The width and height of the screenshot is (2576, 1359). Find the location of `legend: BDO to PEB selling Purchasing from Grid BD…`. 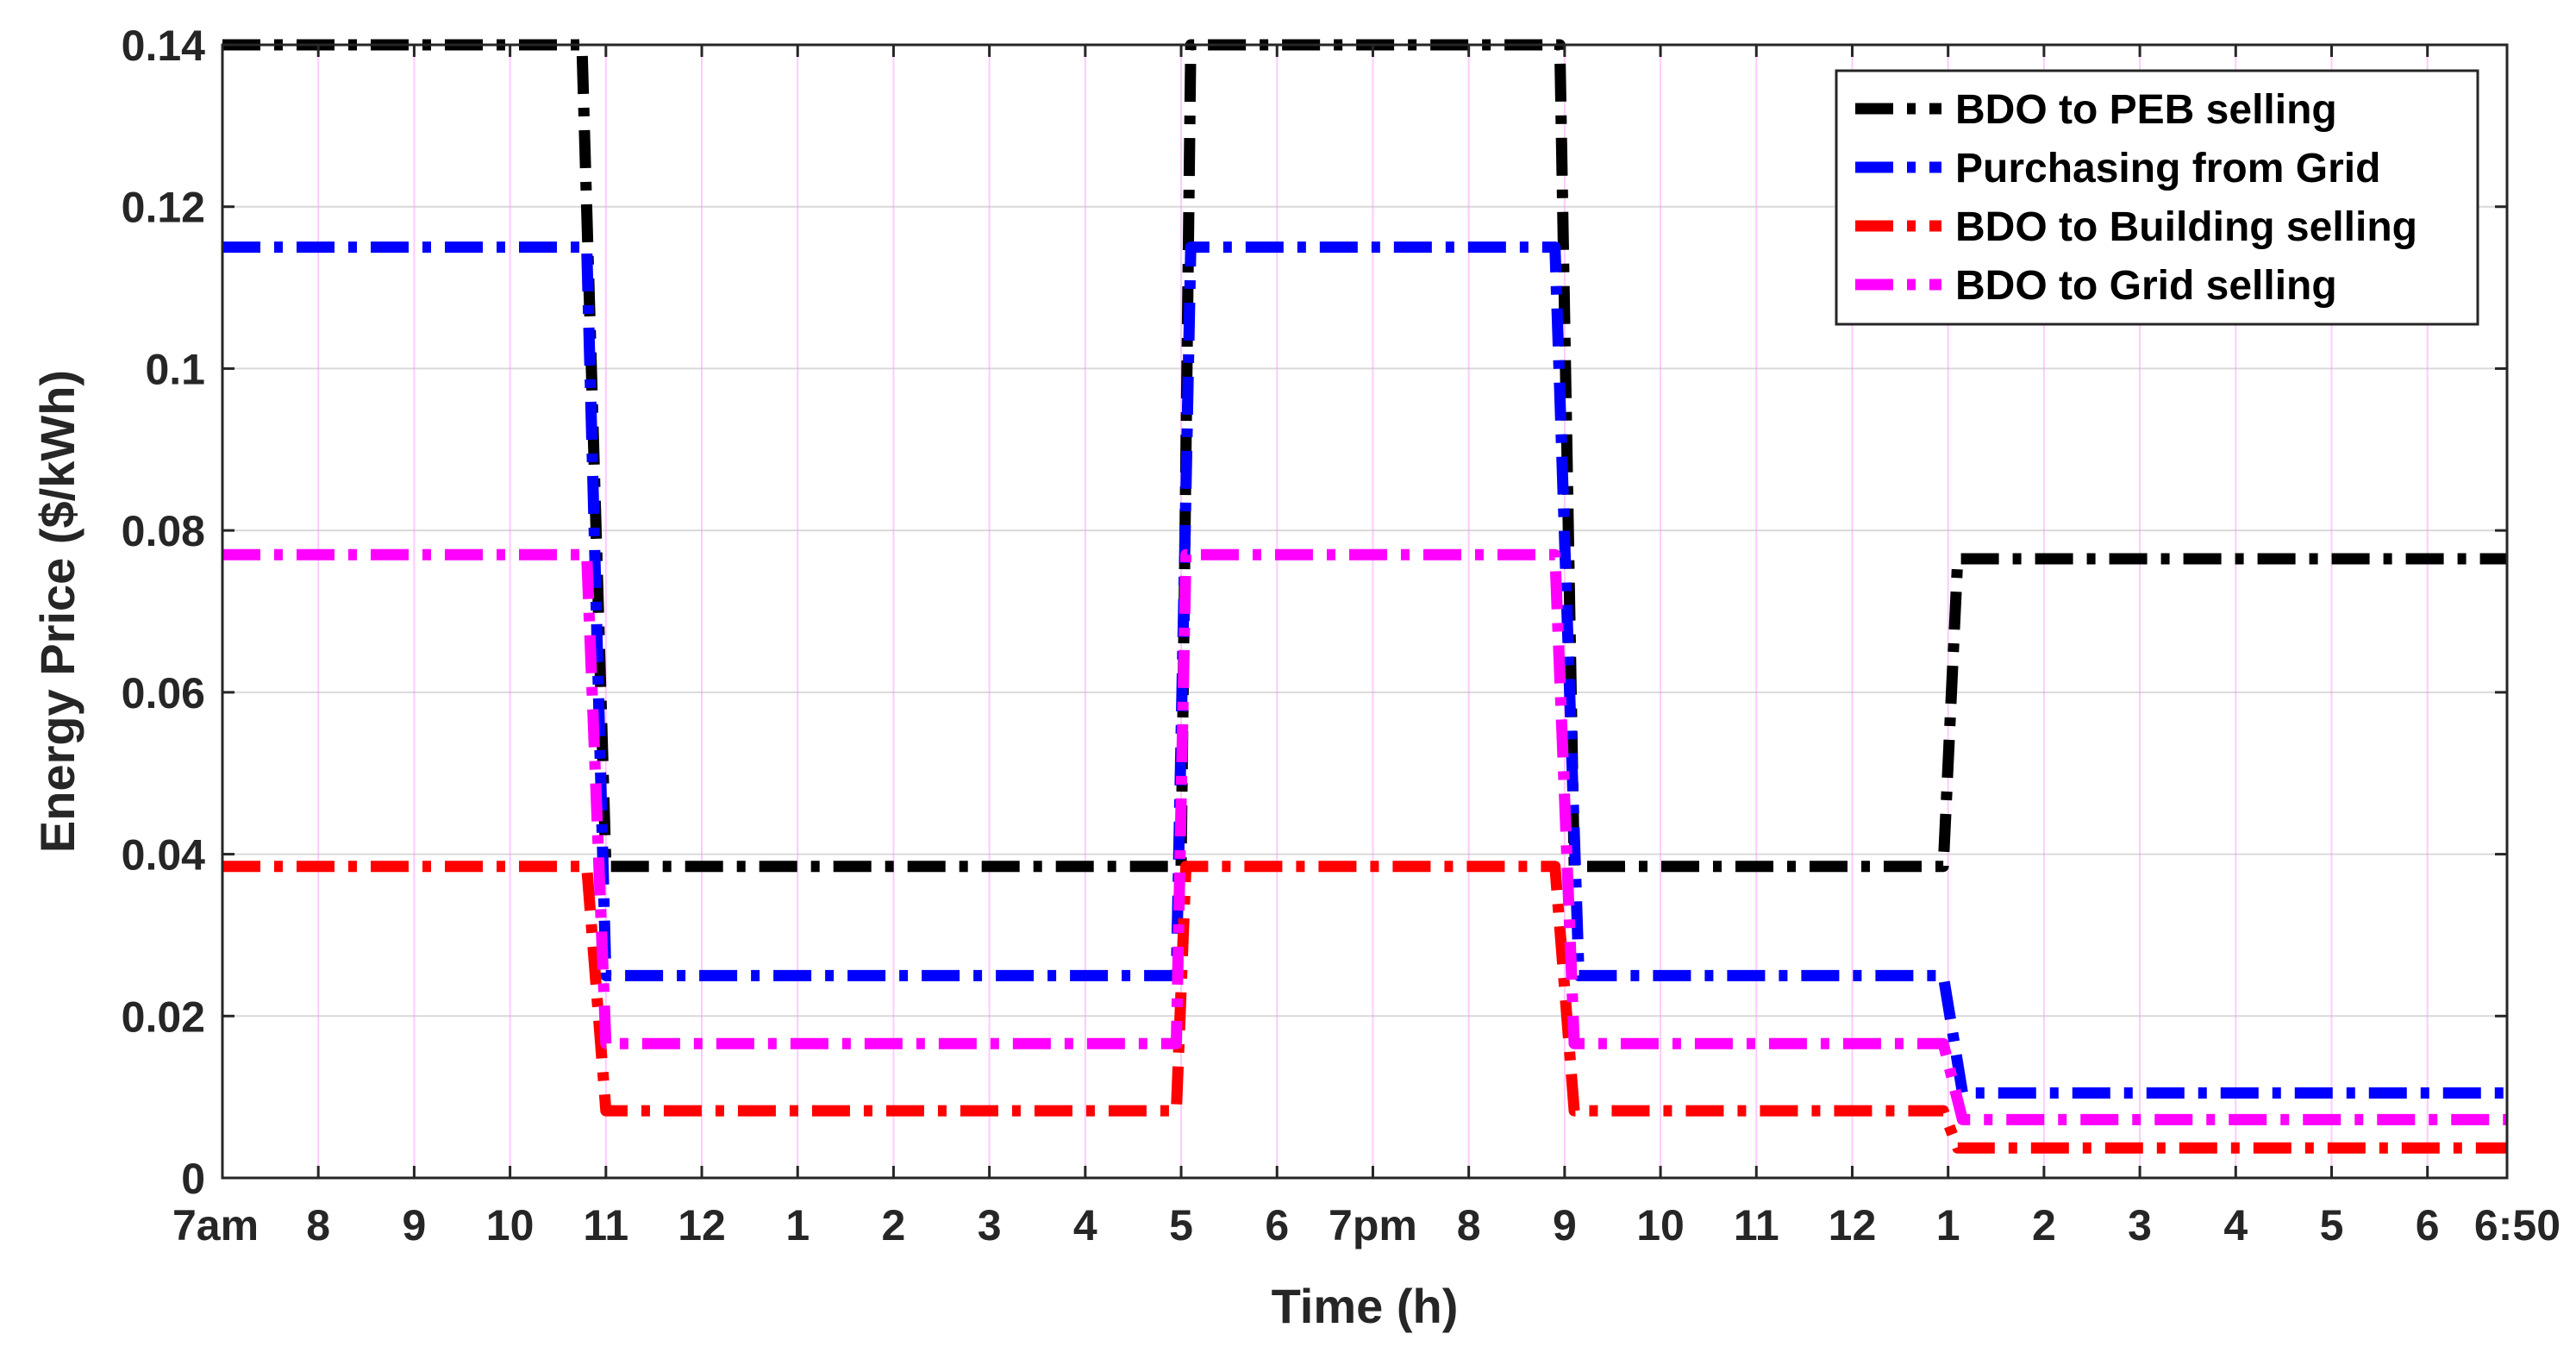

legend: BDO to PEB selling Purchasing from Grid BD… is located at coordinates (2157, 198).